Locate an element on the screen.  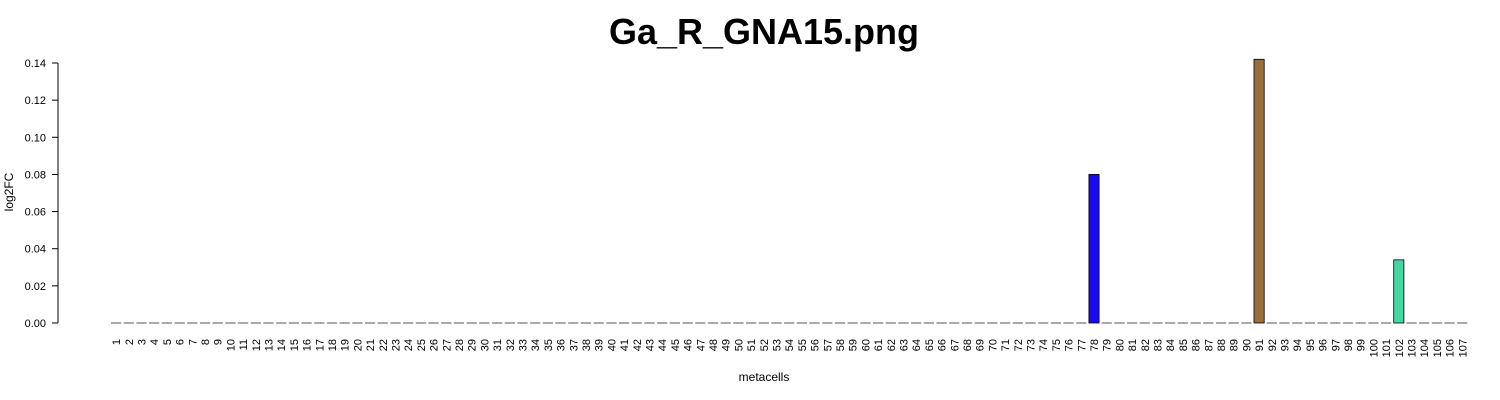
x-tick-label: 37 is located at coordinates (574, 345).